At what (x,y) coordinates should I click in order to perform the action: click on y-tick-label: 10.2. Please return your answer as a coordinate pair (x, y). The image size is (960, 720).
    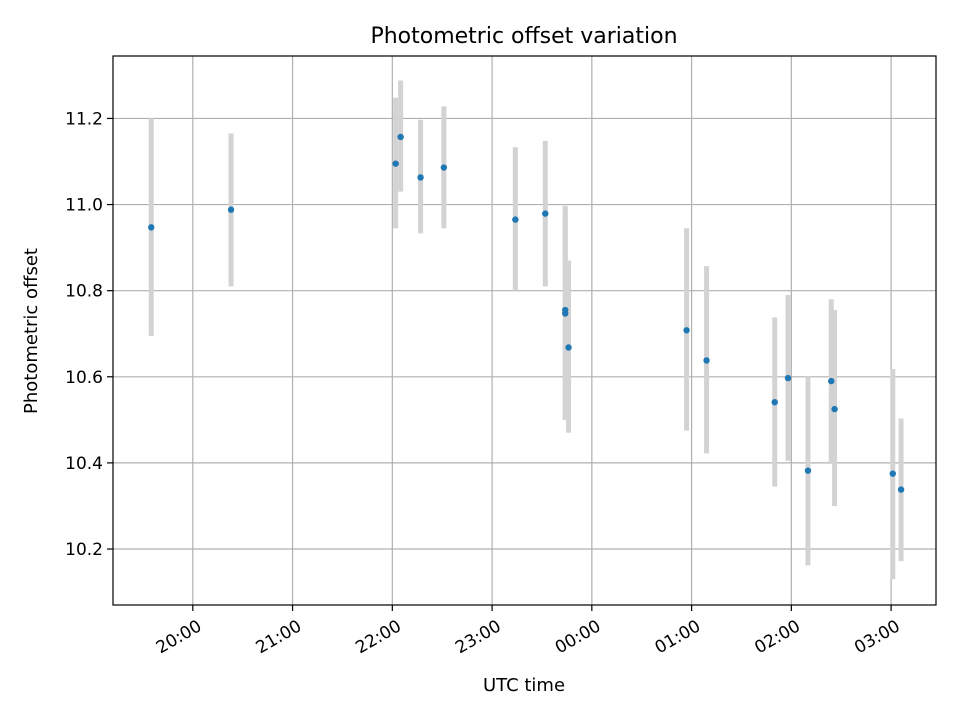
    Looking at the image, I should click on (84, 550).